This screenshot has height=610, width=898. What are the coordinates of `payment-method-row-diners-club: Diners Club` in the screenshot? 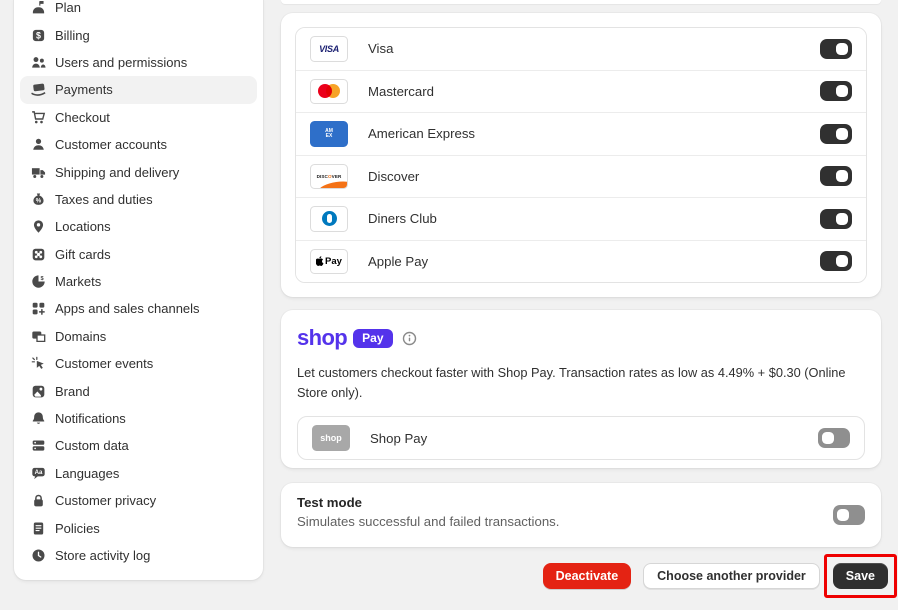 It's located at (581, 218).